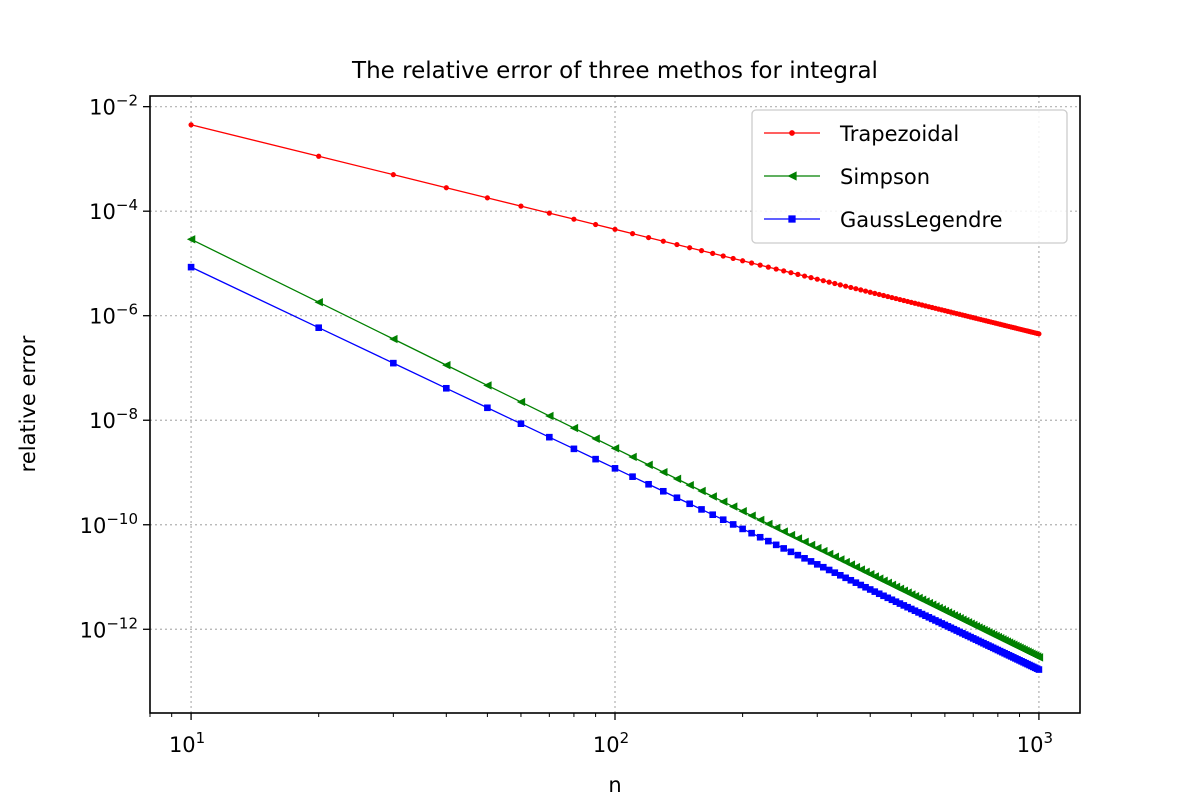 The image size is (1200, 800). What do you see at coordinates (885, 177) in the screenshot?
I see `legend-label: Simpson` at bounding box center [885, 177].